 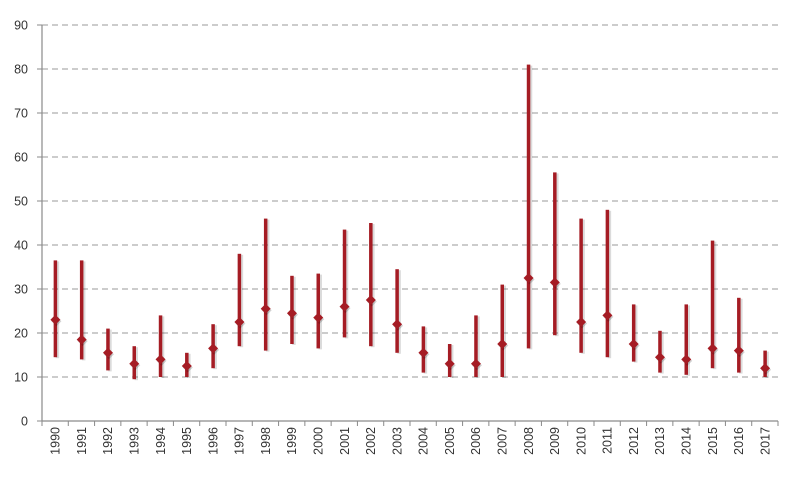 What do you see at coordinates (21, 378) in the screenshot?
I see `y-tick-label: 10` at bounding box center [21, 378].